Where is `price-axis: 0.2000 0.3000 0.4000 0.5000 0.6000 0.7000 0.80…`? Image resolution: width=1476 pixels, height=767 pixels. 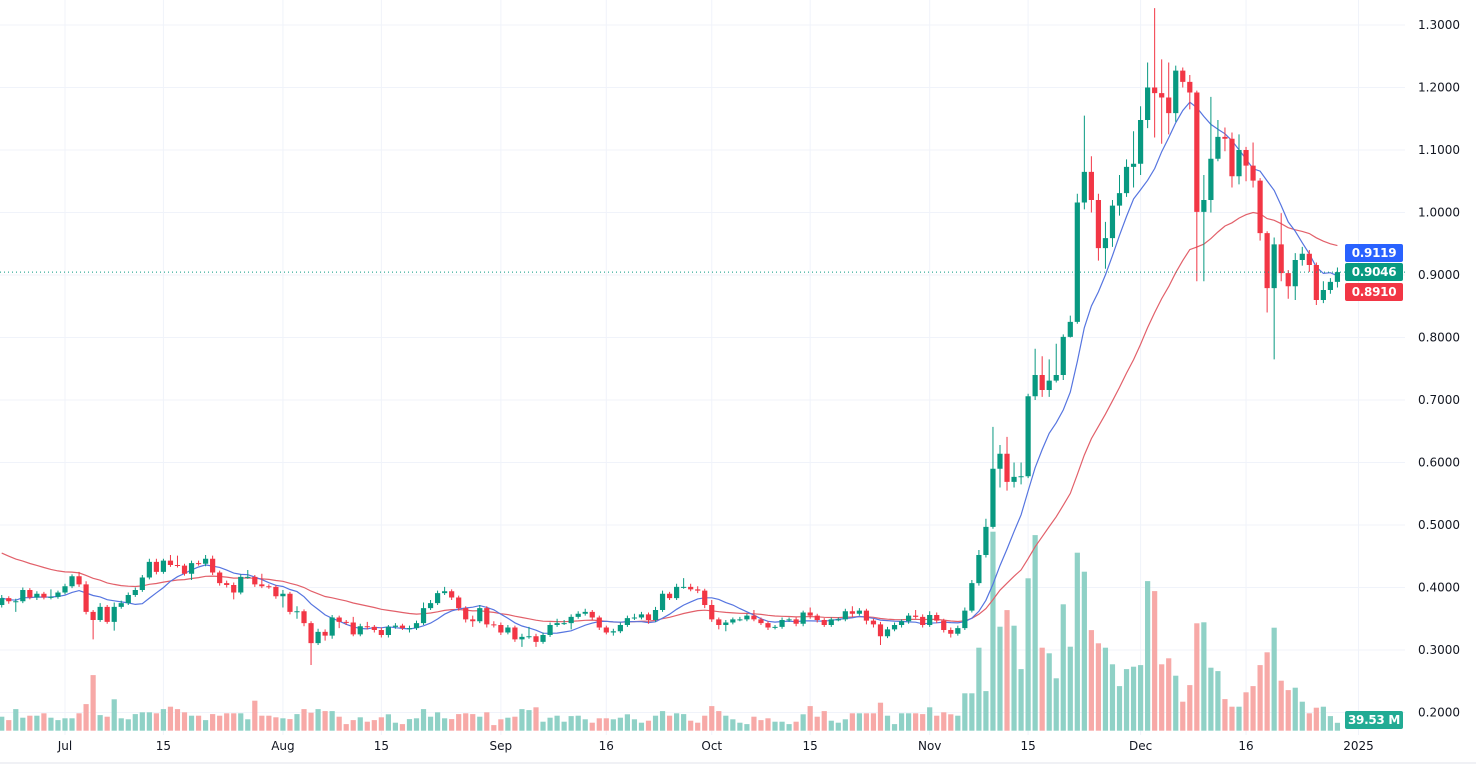 price-axis: 0.2000 0.3000 0.4000 0.5000 0.6000 0.7000 0.80… is located at coordinates (1439, 369).